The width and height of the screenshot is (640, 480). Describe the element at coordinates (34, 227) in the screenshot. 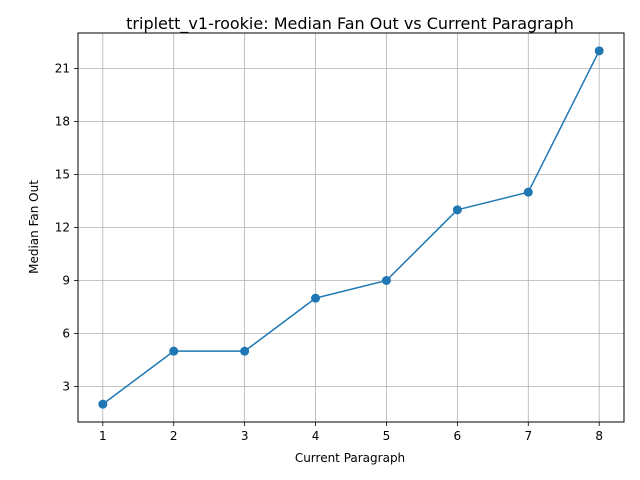

I see `y-axis-label: Median Fan Out` at that location.